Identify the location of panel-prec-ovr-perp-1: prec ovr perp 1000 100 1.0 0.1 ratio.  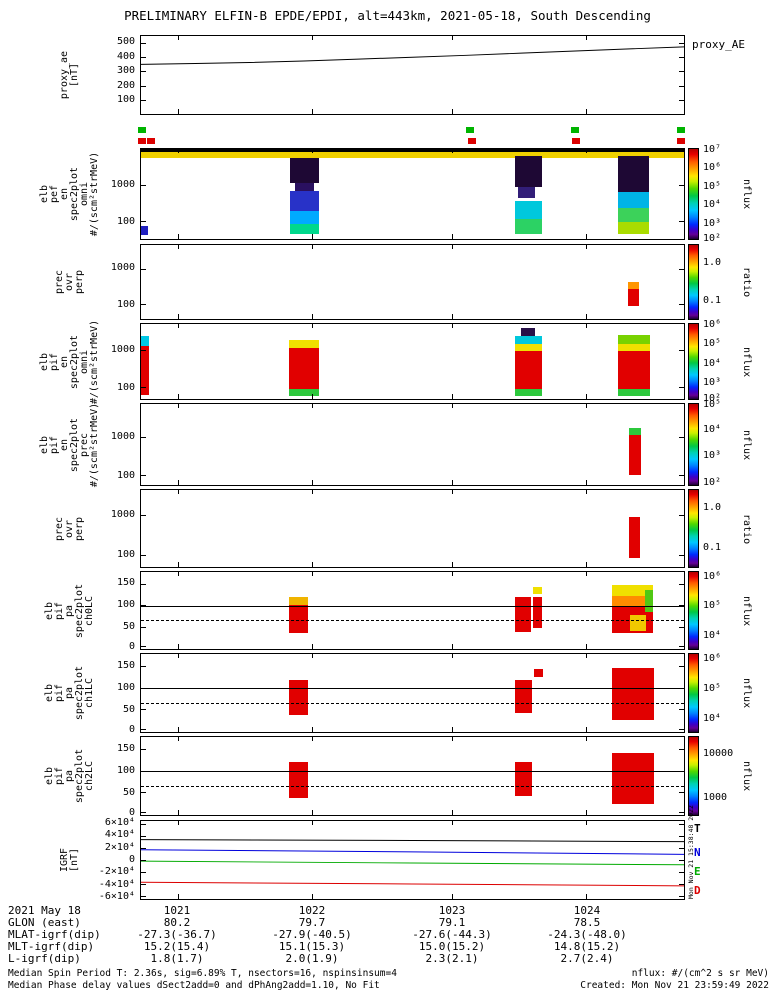
(387, 282).